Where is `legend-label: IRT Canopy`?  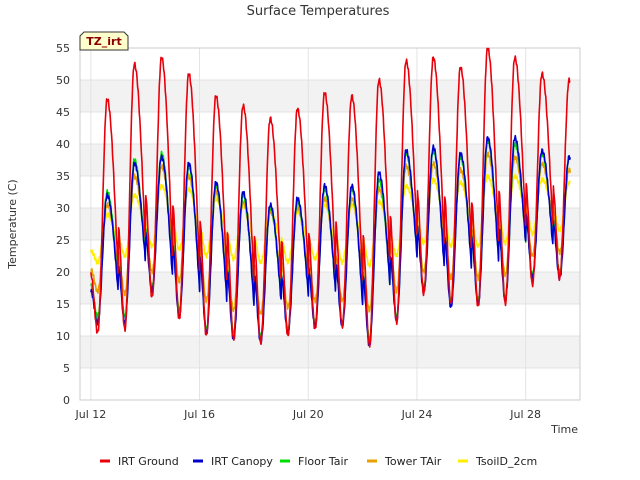 legend-label: IRT Canopy is located at coordinates (242, 461).